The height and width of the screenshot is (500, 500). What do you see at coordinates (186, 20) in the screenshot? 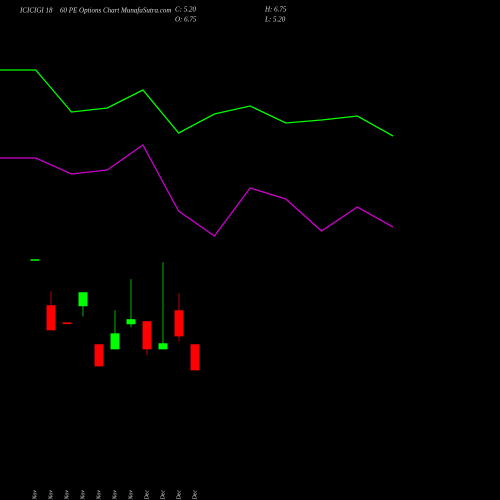
I see `ohlc-label: O: 6.75` at bounding box center [186, 20].